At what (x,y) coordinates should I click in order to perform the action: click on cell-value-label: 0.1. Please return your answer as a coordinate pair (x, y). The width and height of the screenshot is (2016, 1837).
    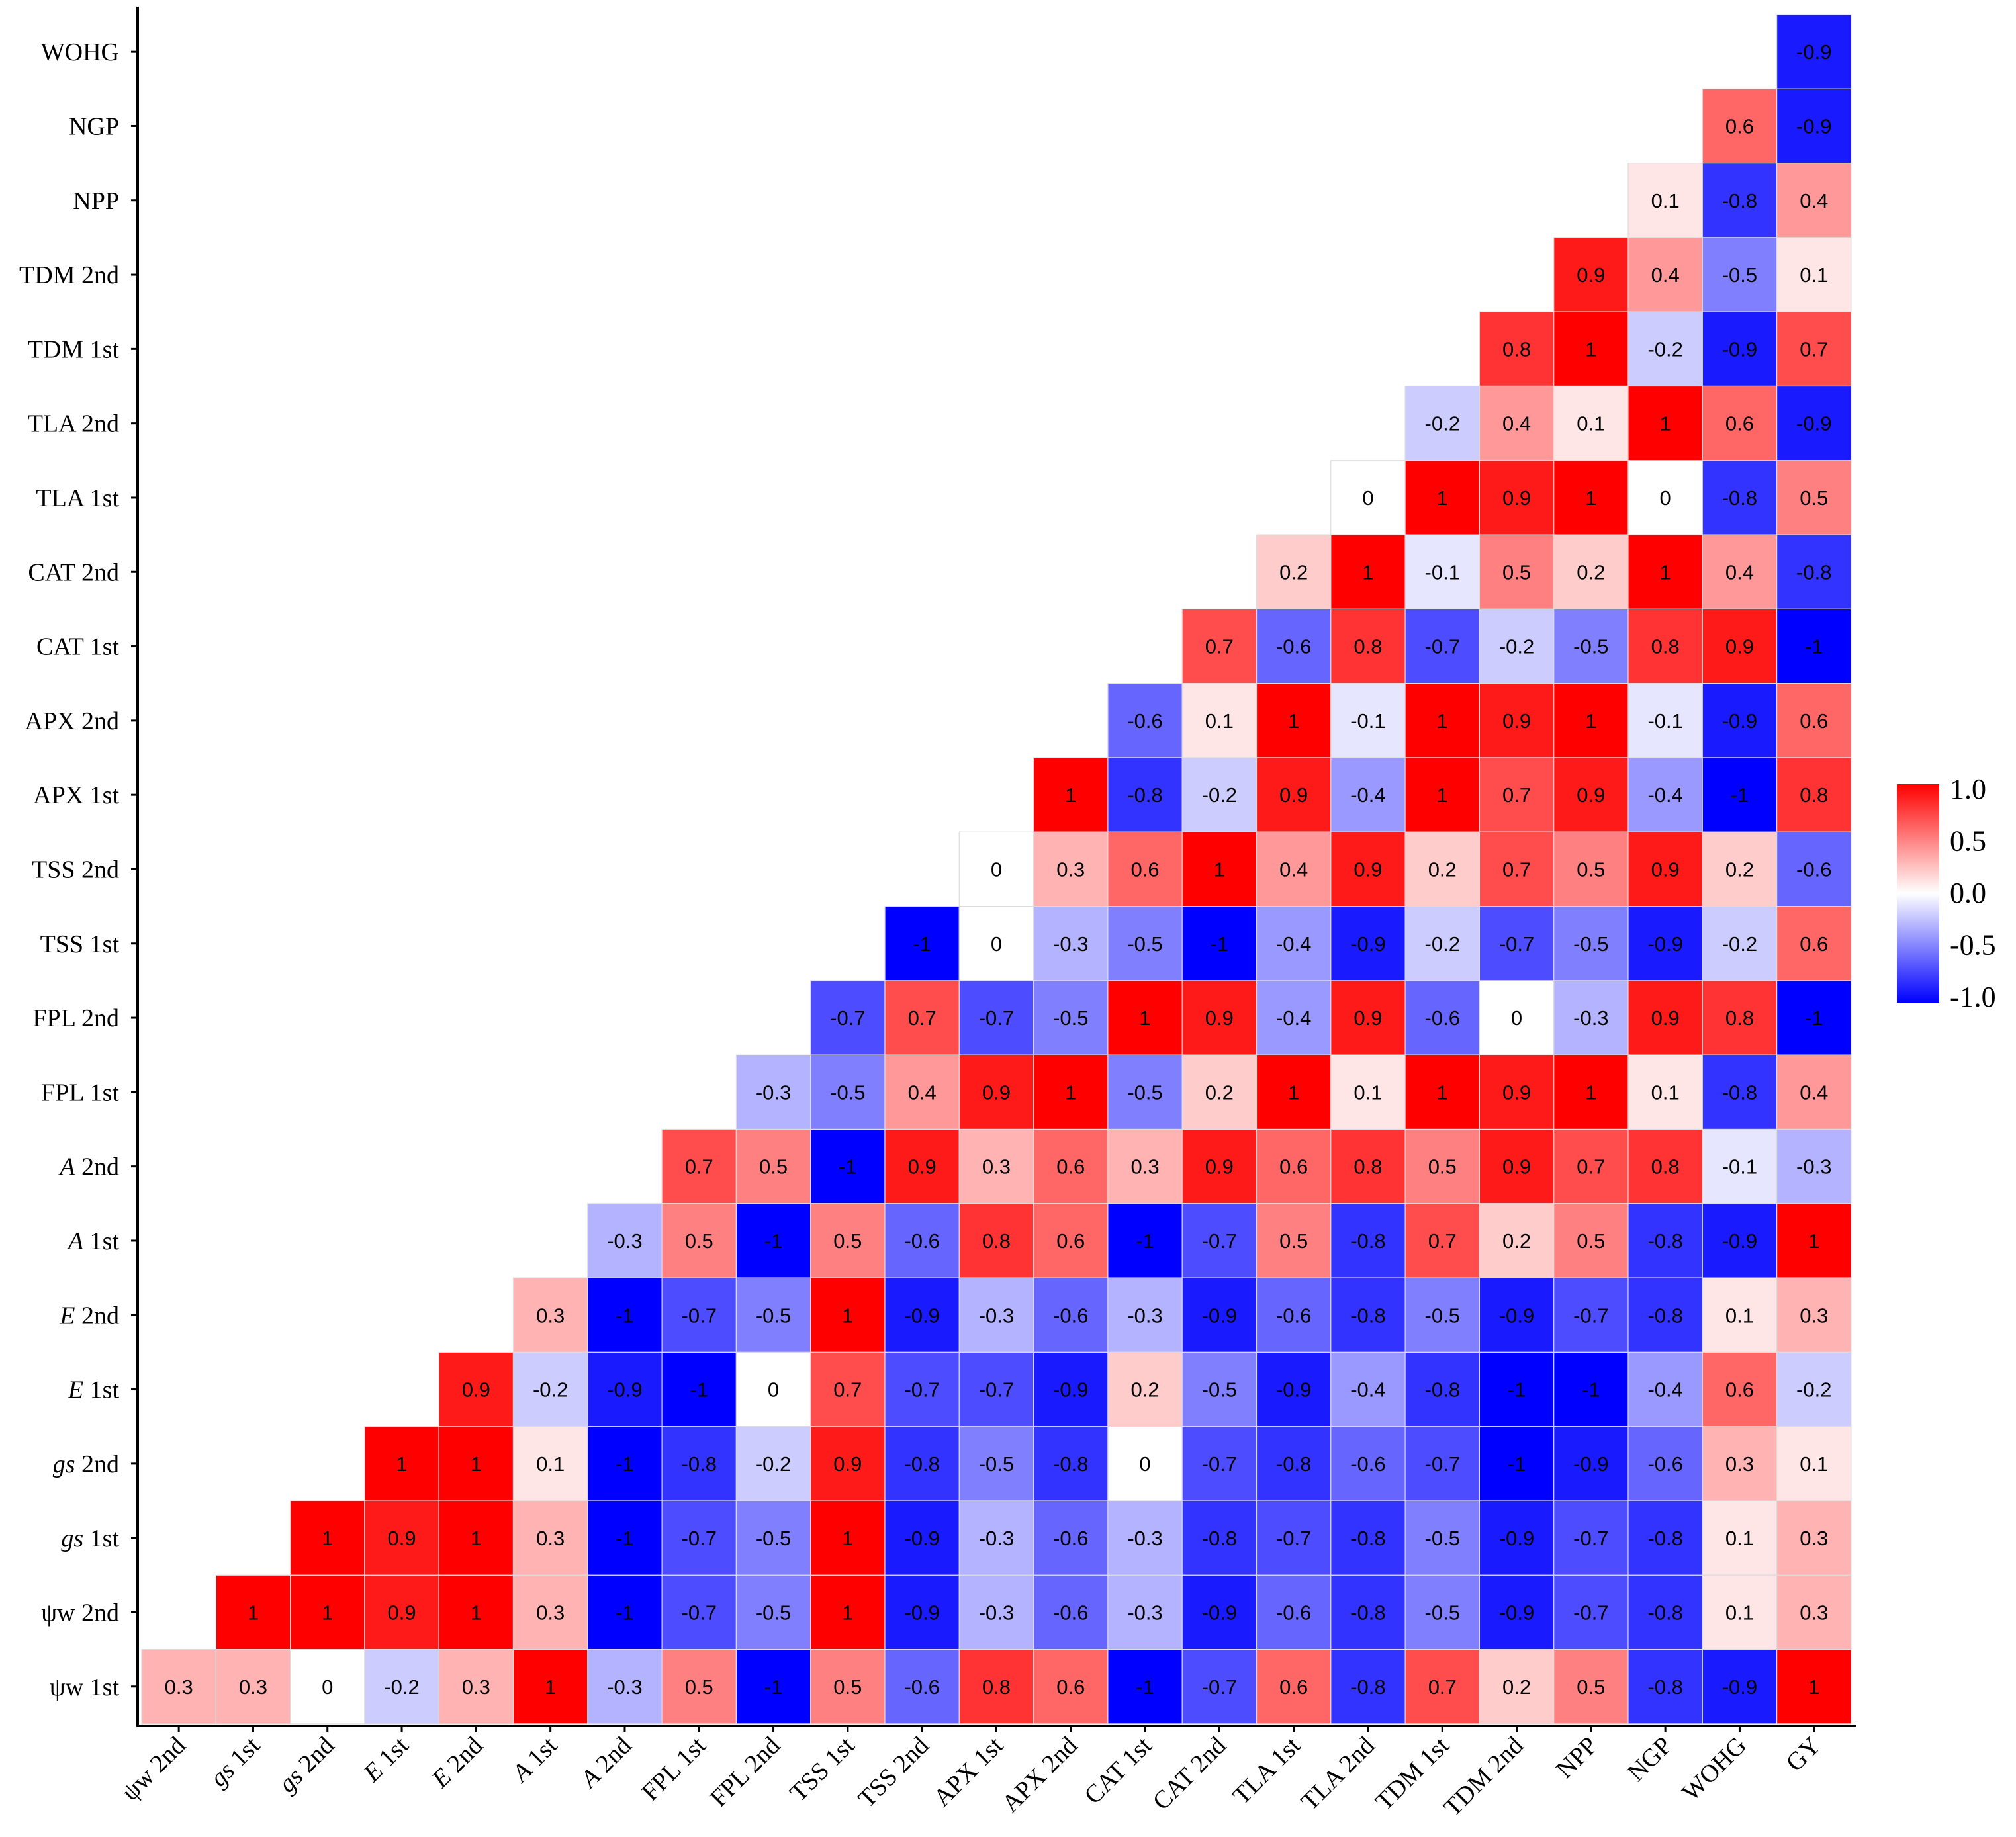
    Looking at the image, I should click on (1739, 1613).